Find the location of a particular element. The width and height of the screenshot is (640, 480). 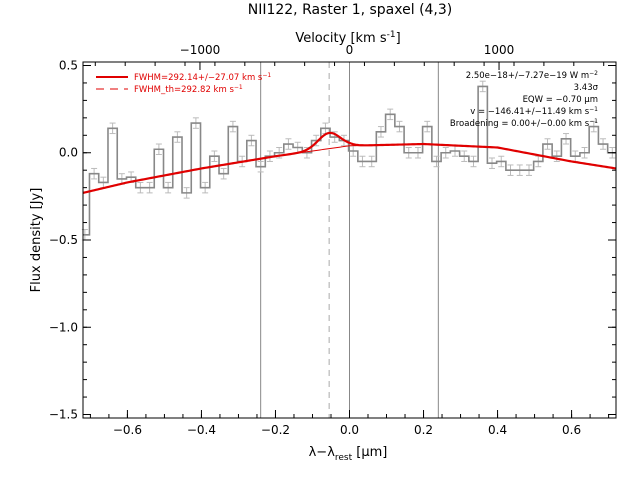

y-tick-label: 0.0 is located at coordinates (68, 153).